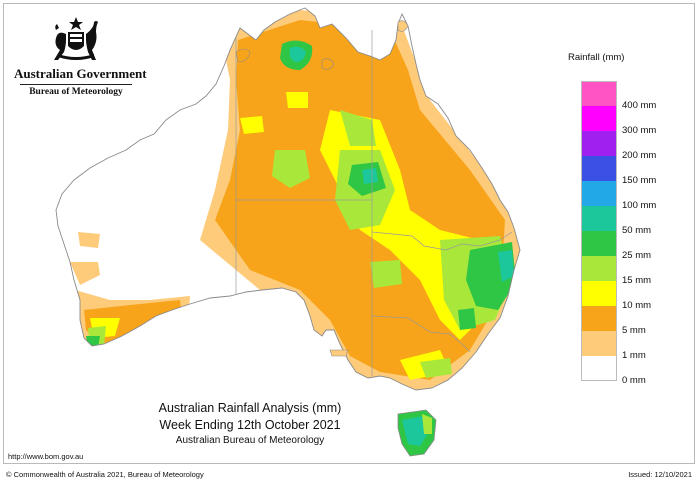 Image resolution: width=700 pixels, height=485 pixels. What do you see at coordinates (639, 105) in the screenshot?
I see `legend-label: 400 mm` at bounding box center [639, 105].